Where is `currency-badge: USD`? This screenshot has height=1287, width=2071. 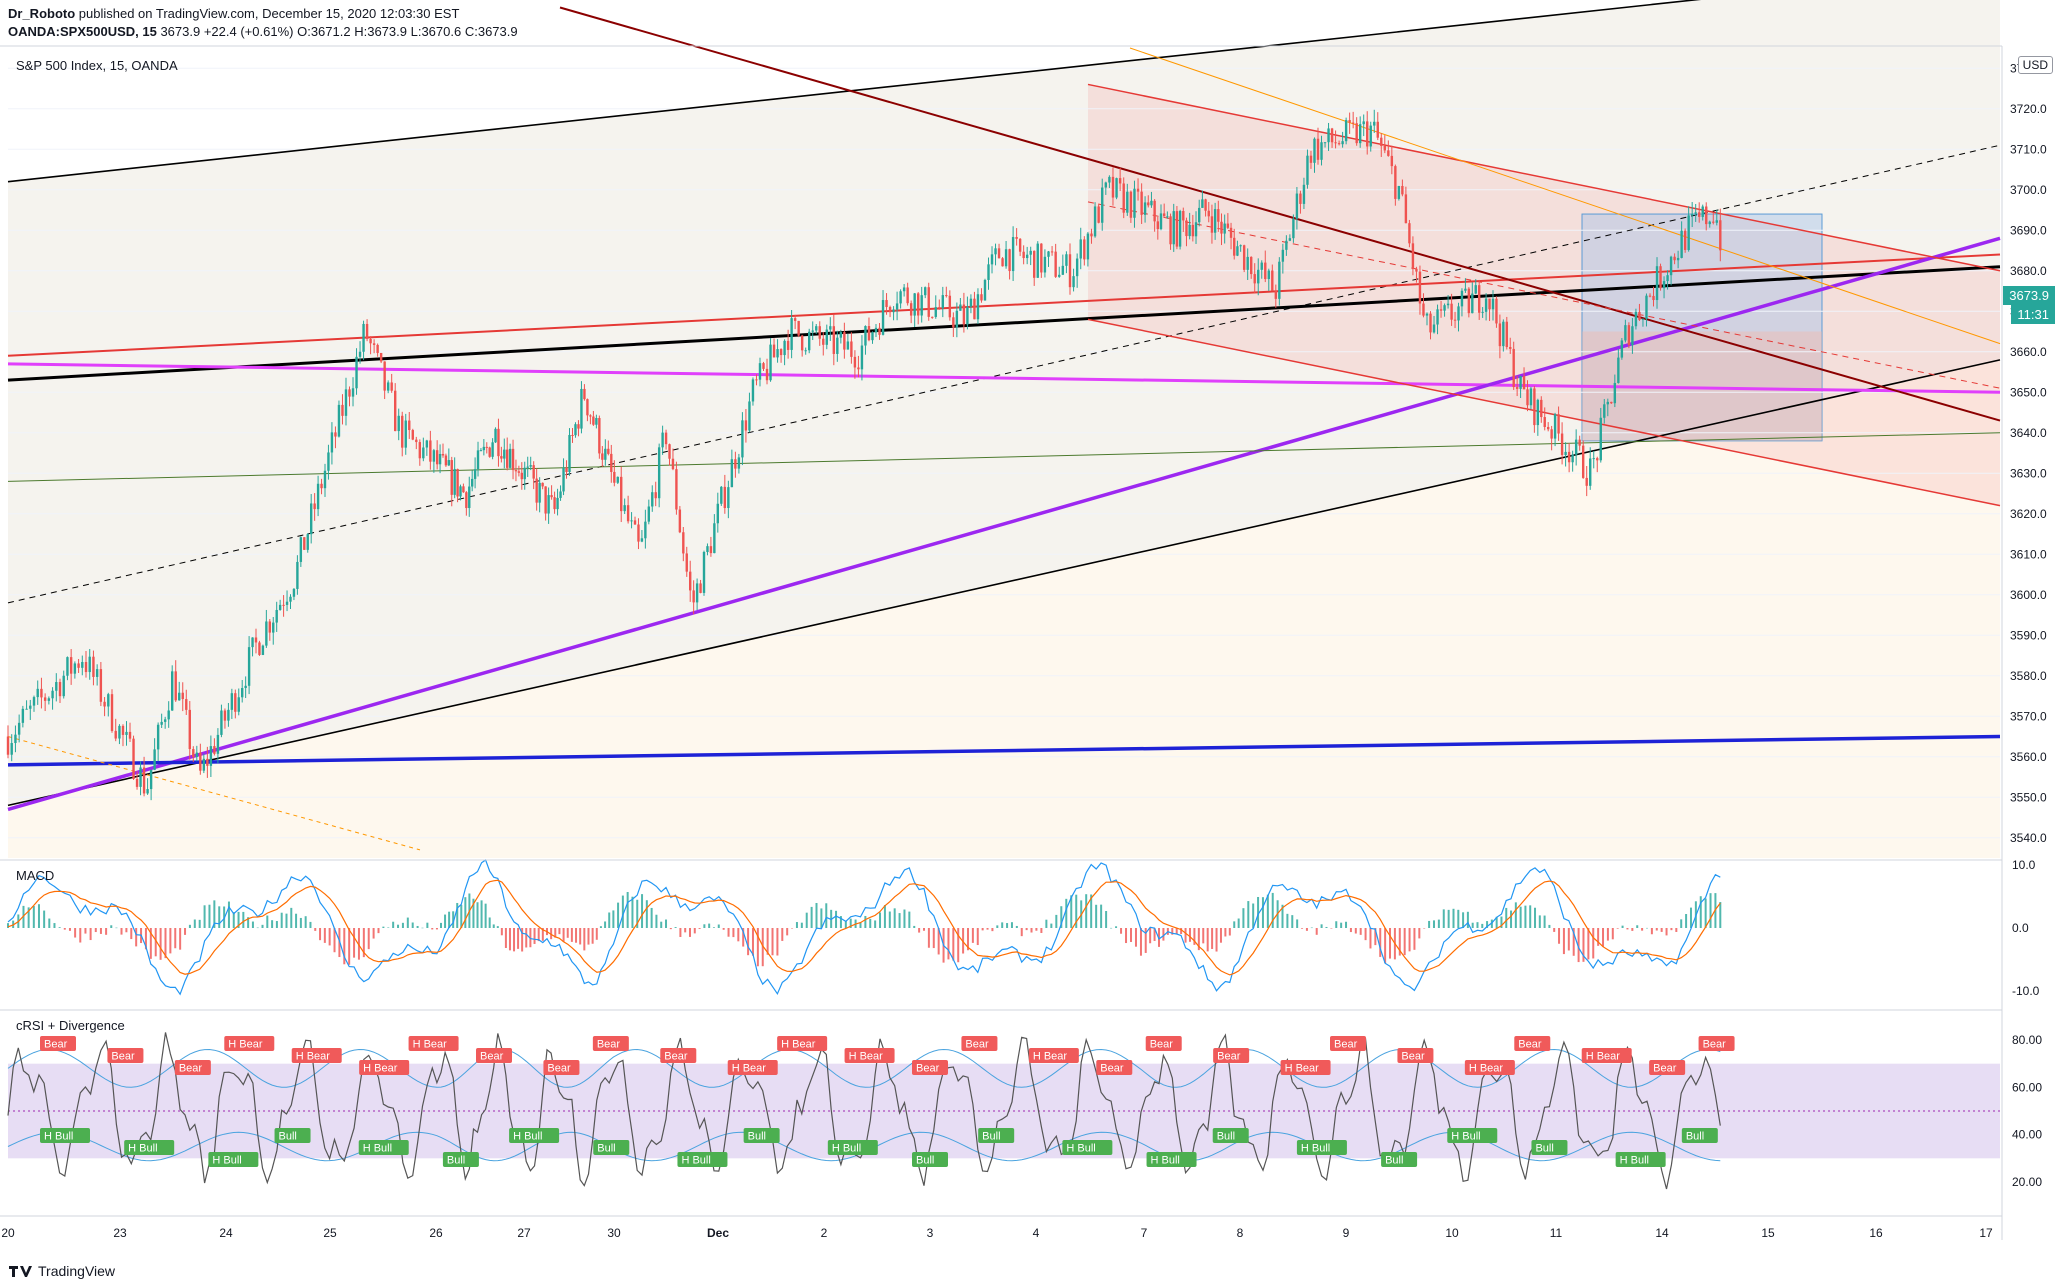 currency-badge: USD is located at coordinates (2035, 65).